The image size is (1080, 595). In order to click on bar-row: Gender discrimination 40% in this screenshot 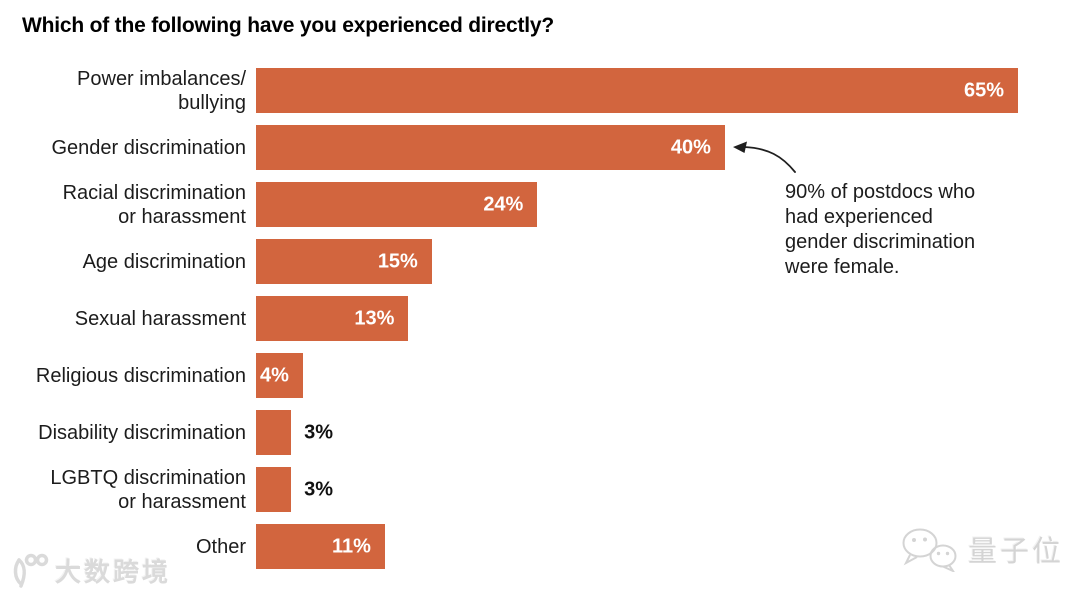, I will do `click(509, 147)`.